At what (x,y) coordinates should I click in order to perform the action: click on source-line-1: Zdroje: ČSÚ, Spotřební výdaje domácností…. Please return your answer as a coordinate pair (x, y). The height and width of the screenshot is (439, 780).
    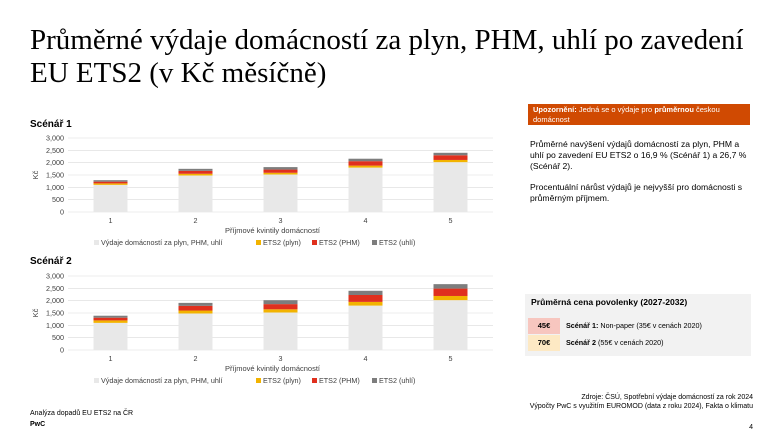
    Looking at the image, I should click on (667, 397).